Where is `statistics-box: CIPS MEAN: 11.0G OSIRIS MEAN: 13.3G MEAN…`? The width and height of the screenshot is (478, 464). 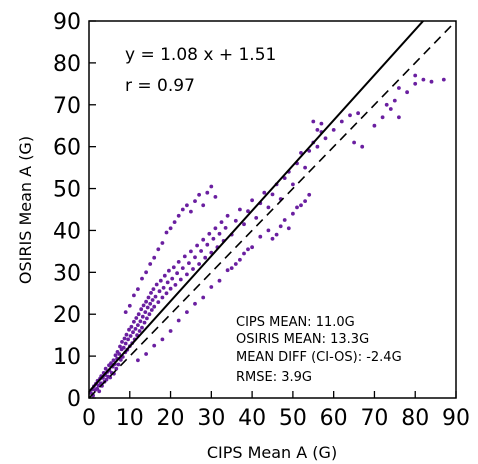 statistics-box: CIPS MEAN: 11.0G OSIRIS MEAN: 13.3G MEAN… is located at coordinates (319, 350).